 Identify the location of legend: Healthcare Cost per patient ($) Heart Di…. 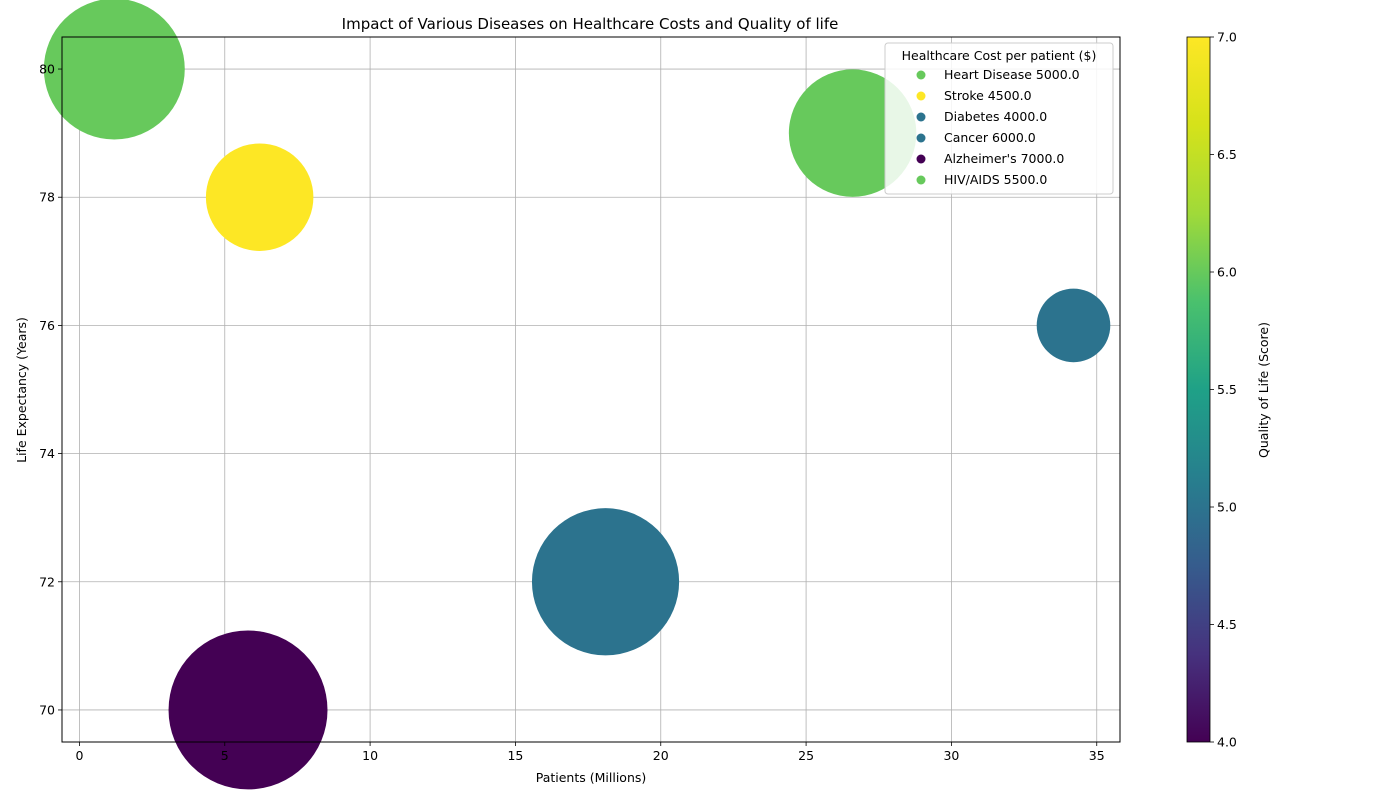
(999, 118).